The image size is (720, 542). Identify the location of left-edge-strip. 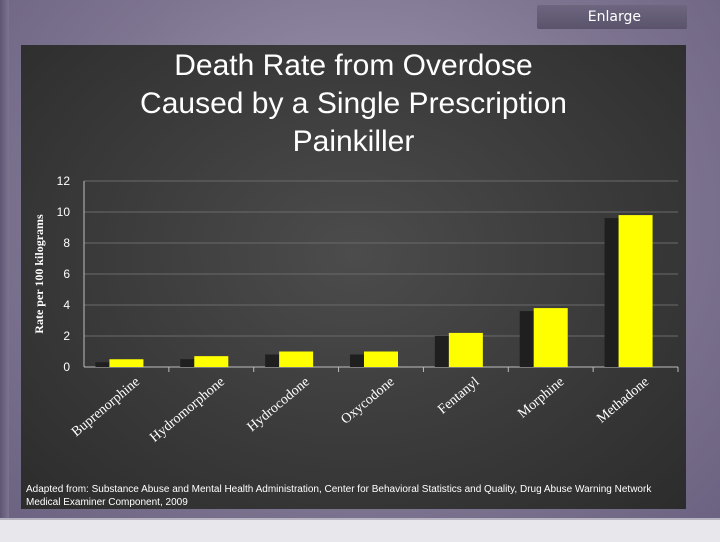
(4, 259).